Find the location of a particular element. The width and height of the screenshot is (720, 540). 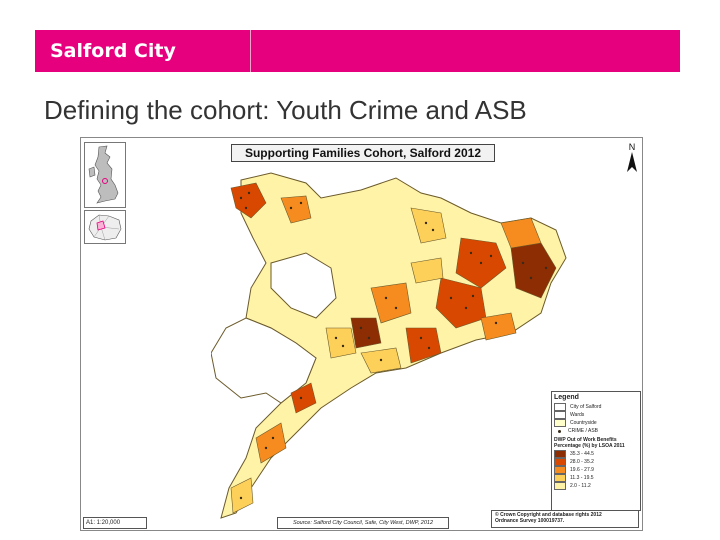

legend-item: CRIME / ASB is located at coordinates (597, 431).